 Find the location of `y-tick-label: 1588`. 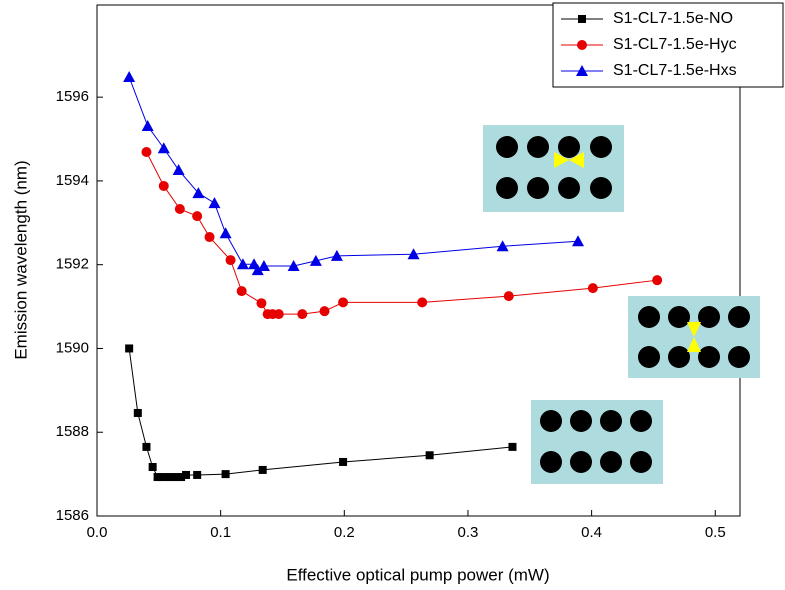

y-tick-label: 1588 is located at coordinates (72, 431).